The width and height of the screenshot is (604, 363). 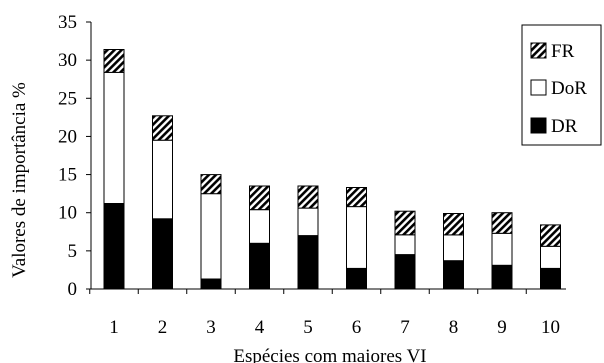 What do you see at coordinates (19, 180) in the screenshot?
I see `y-axis-title: Valores de importância %` at bounding box center [19, 180].